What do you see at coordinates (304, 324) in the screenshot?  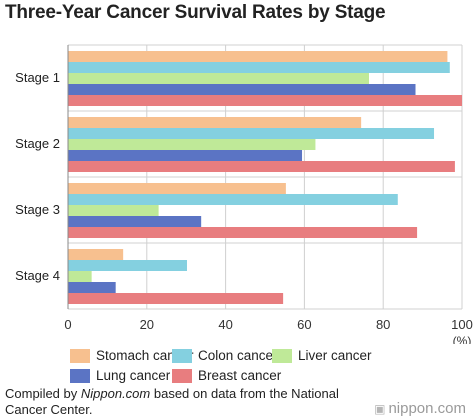 I see `x-tick-label: 60` at bounding box center [304, 324].